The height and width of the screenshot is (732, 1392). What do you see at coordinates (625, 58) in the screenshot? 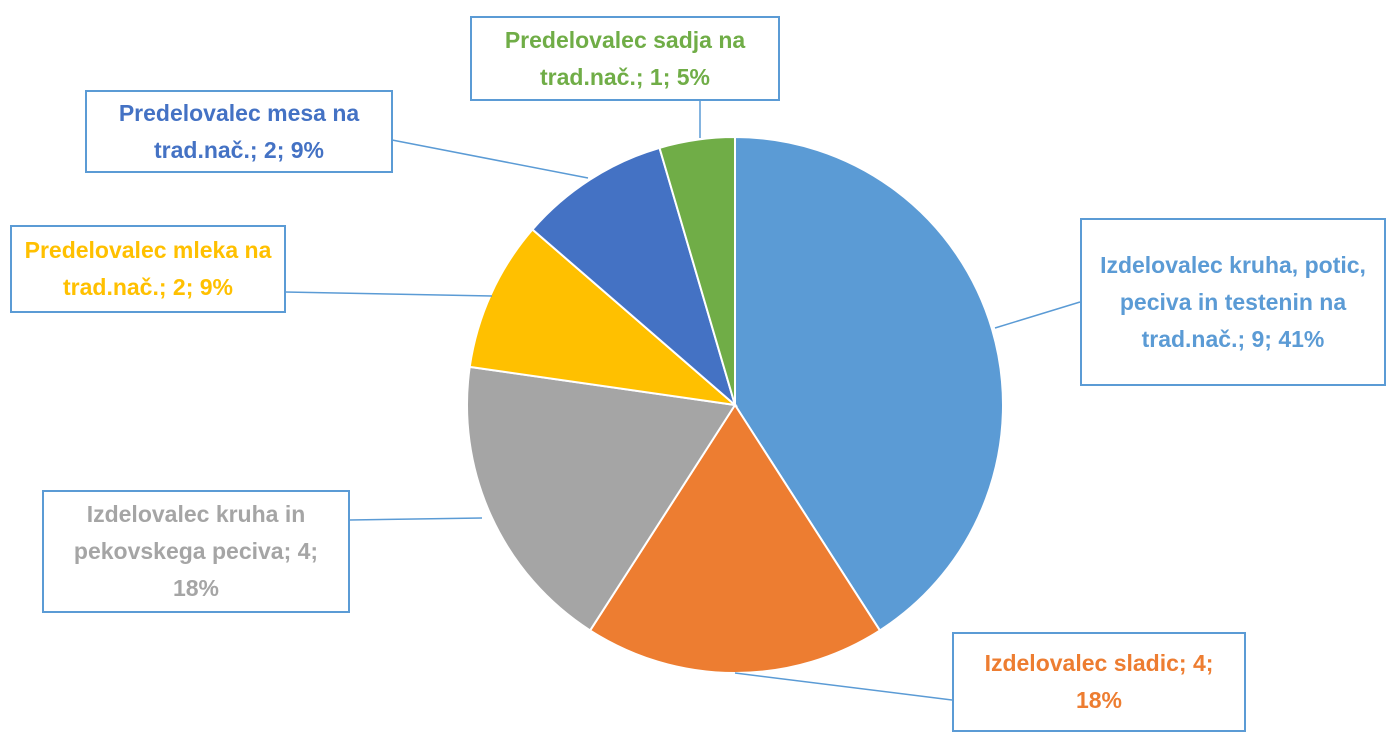
I see `data-label: Predelovalec sadja na trad.nač.; 1; 5%` at bounding box center [625, 58].